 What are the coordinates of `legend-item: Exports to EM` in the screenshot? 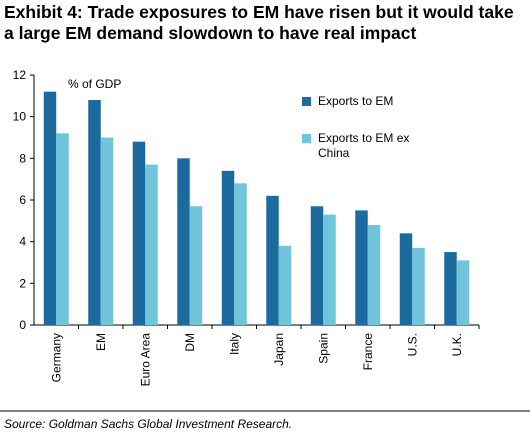 It's located at (362, 101).